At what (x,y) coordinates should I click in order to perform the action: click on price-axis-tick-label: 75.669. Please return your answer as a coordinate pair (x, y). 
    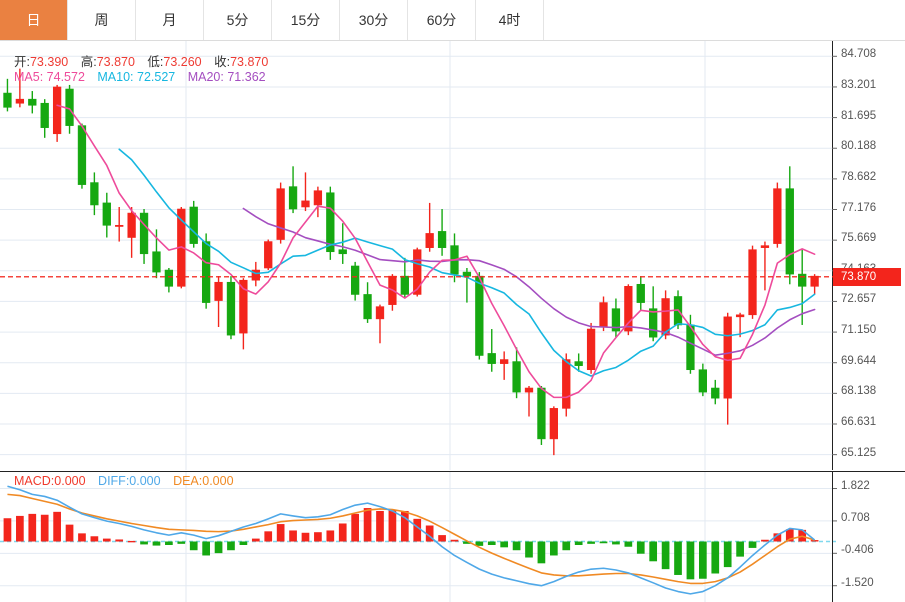
    Looking at the image, I should click on (859, 238).